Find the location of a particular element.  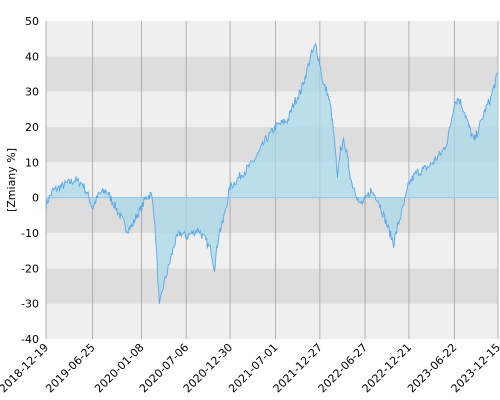

y-tick-label: 30 is located at coordinates (32, 92).